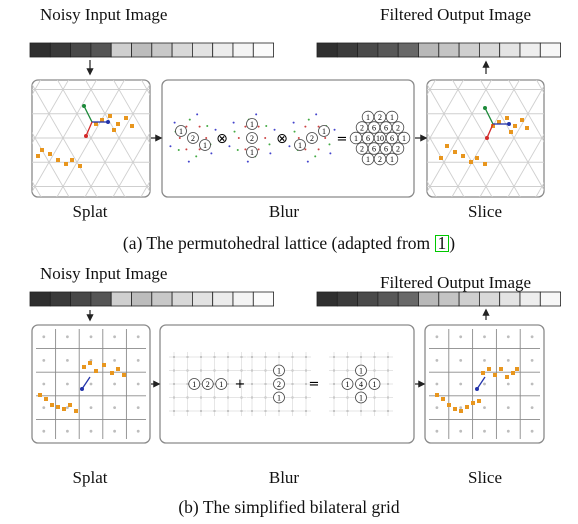  What do you see at coordinates (442, 243) in the screenshot?
I see `citation-link: 1` at bounding box center [442, 243].